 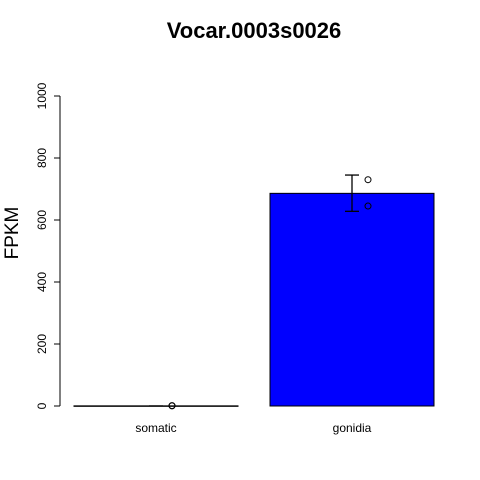 What do you see at coordinates (42, 405) in the screenshot?
I see `y-tick-label: 0` at bounding box center [42, 405].